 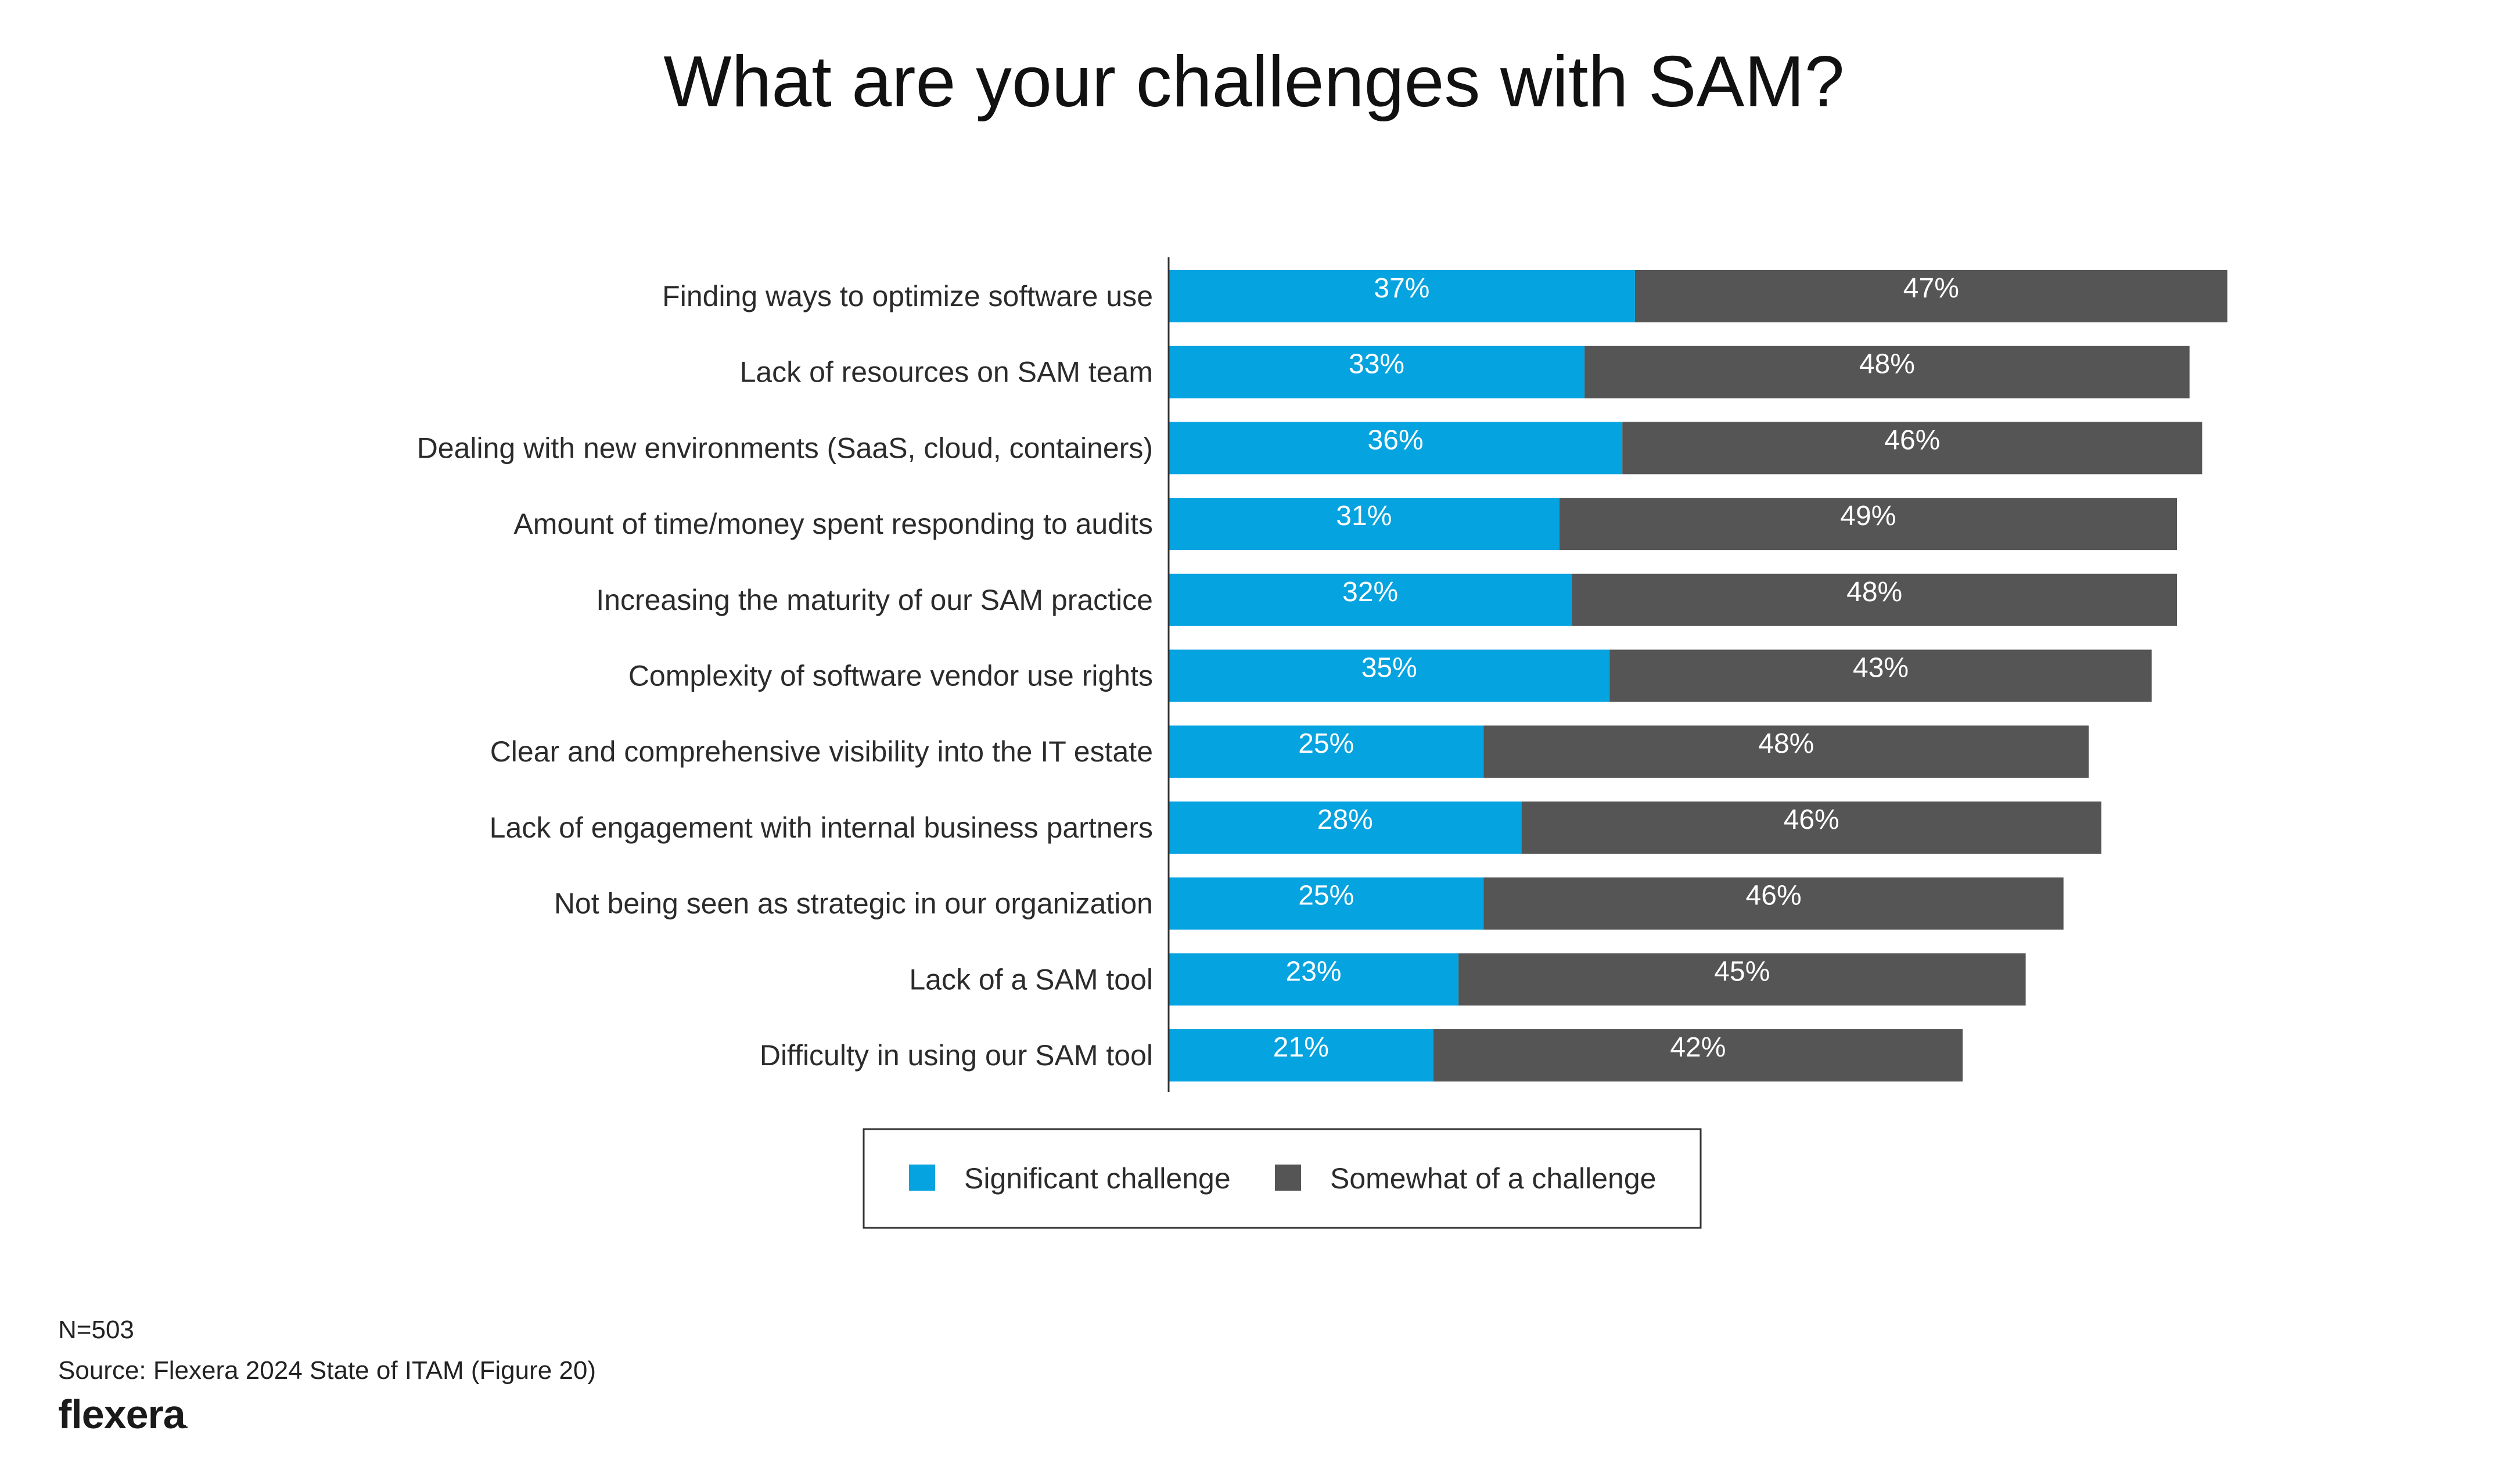 What do you see at coordinates (1364, 516) in the screenshot?
I see `data-label-significant: 31%` at bounding box center [1364, 516].